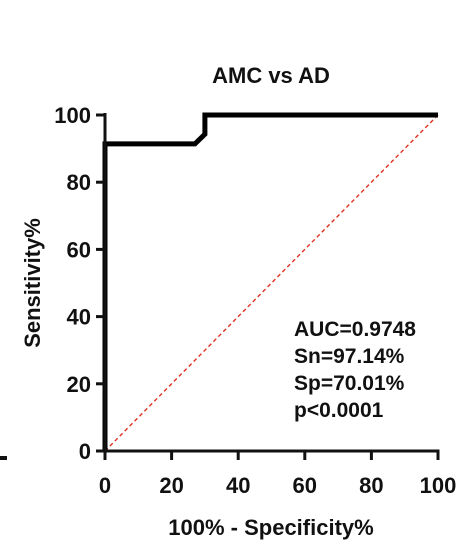  I want to click on x-tick-label: 60, so click(305, 485).